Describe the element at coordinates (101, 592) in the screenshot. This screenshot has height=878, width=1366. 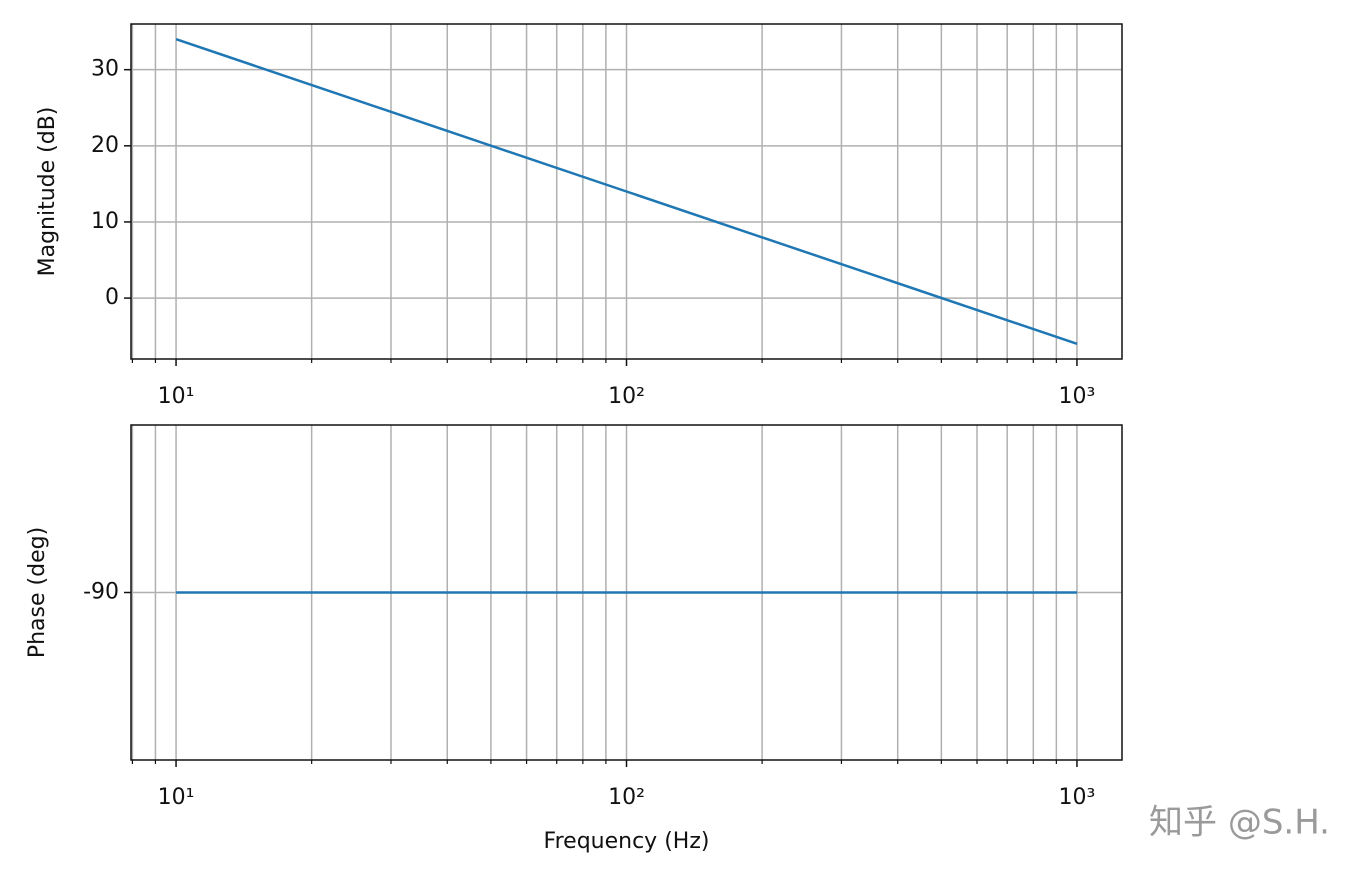
I see `y-tick-label: -90` at that location.